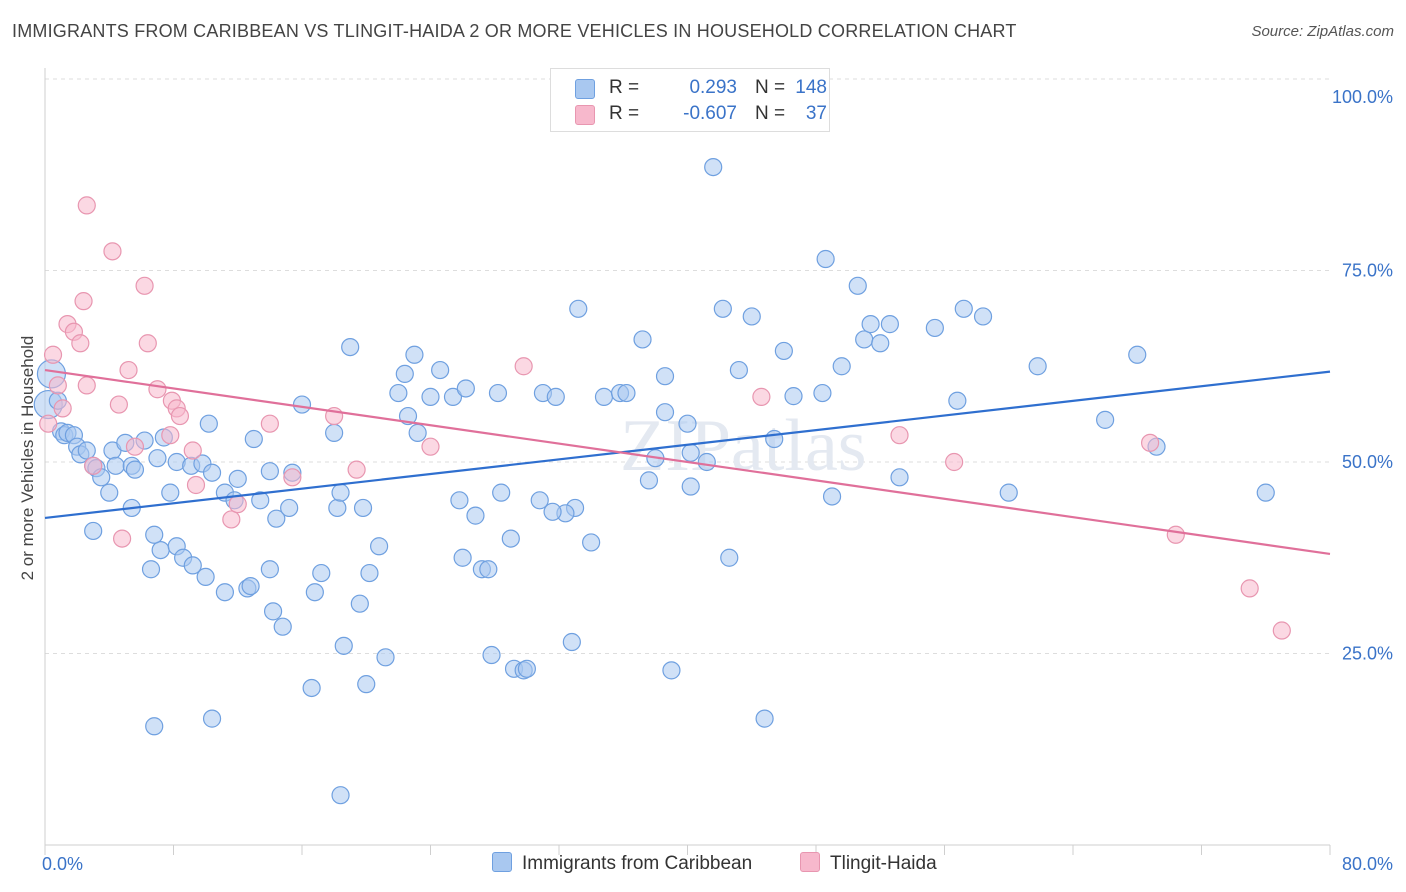 This screenshot has height=892, width=1406. What do you see at coordinates (624, 113) in the screenshot?
I see `legend-r-label: R =` at bounding box center [624, 113].